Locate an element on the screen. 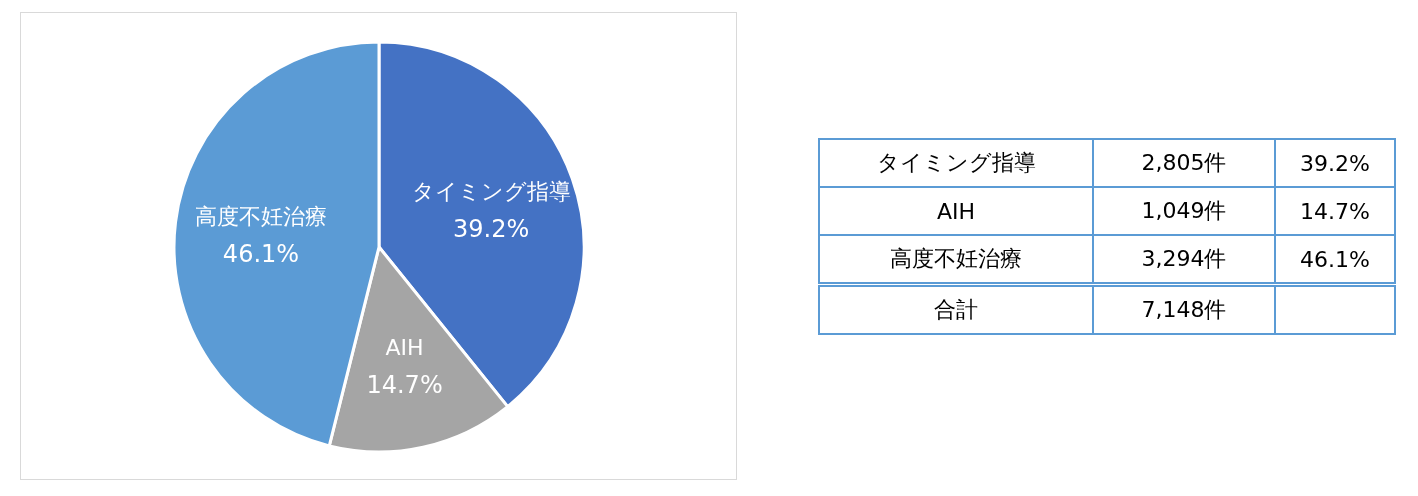 The height and width of the screenshot is (496, 1418). text: 3,294件 is located at coordinates (1184, 260).